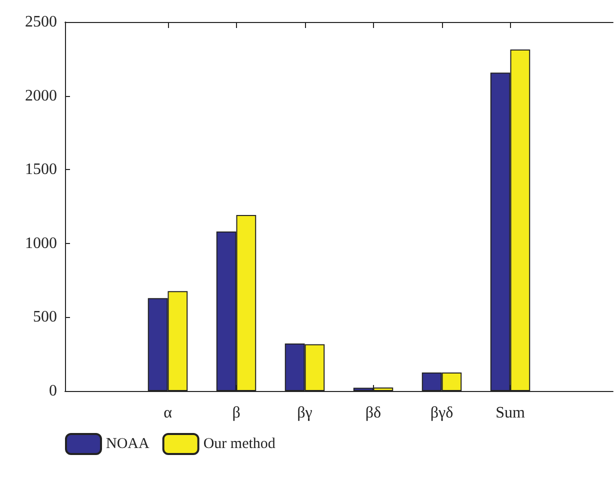 The image size is (615, 490). What do you see at coordinates (168, 413) in the screenshot?
I see `x-tick-label: α` at bounding box center [168, 413].